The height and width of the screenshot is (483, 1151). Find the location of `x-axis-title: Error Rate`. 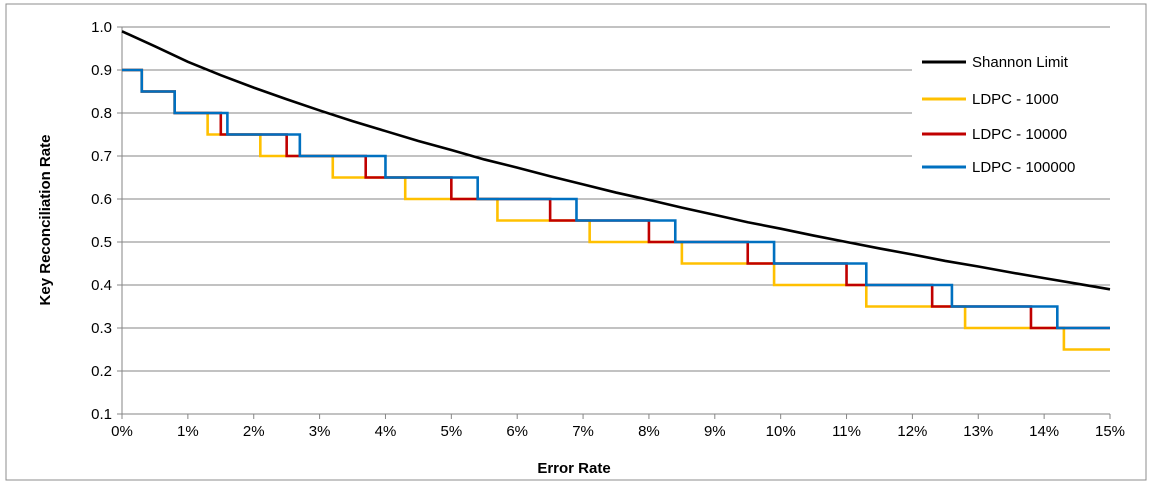

x-axis-title: Error Rate is located at coordinates (573, 468).